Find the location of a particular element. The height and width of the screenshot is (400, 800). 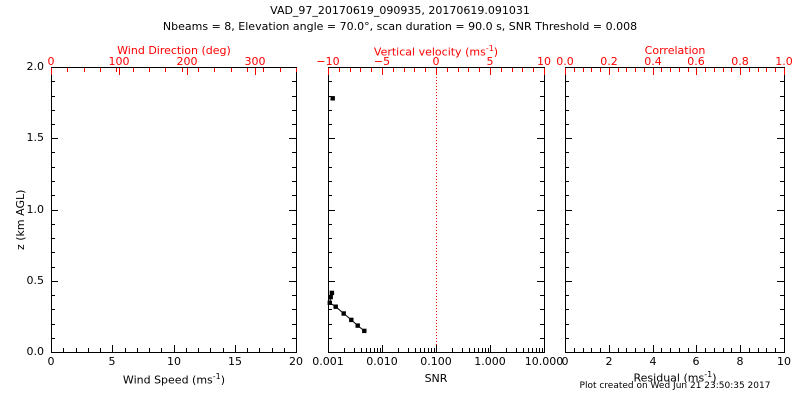

panel-residual-border-bottom is located at coordinates (675, 352).